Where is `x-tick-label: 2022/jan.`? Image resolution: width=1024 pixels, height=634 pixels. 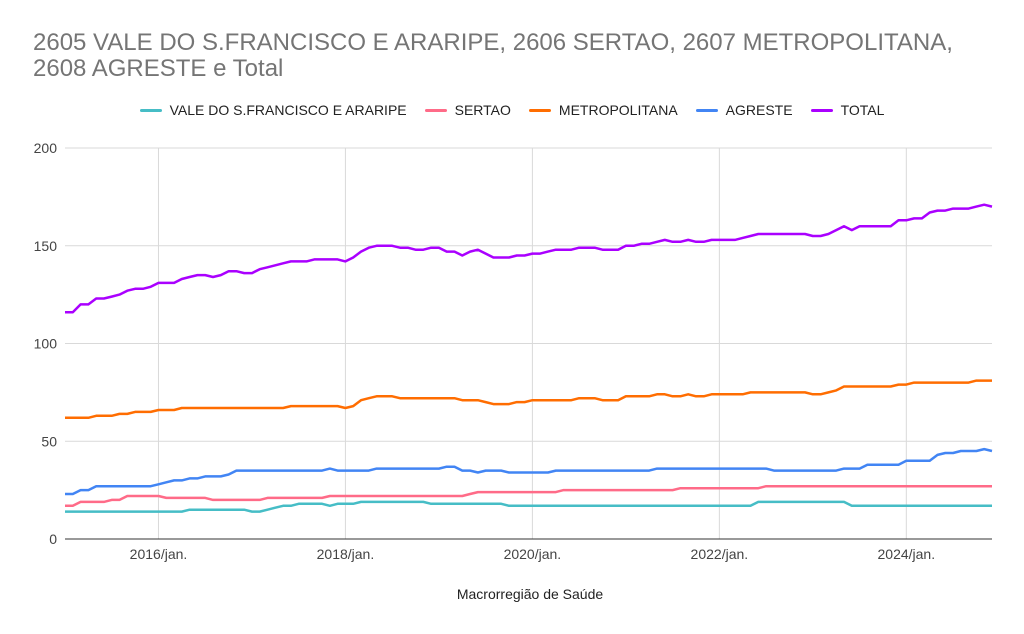 x-tick-label: 2022/jan. is located at coordinates (720, 554).